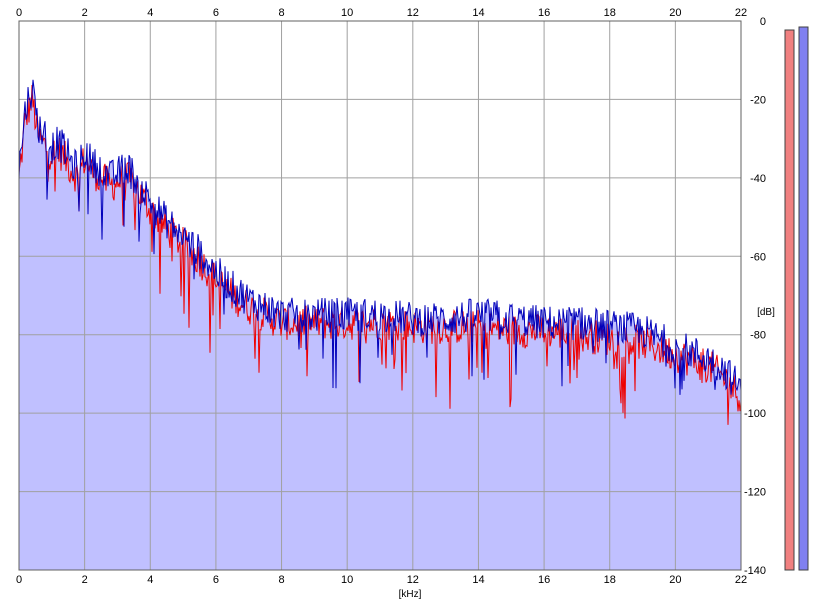 This screenshot has height=611, width=823. What do you see at coordinates (150, 580) in the screenshot?
I see `x-tick-label-bottom: 4` at bounding box center [150, 580].